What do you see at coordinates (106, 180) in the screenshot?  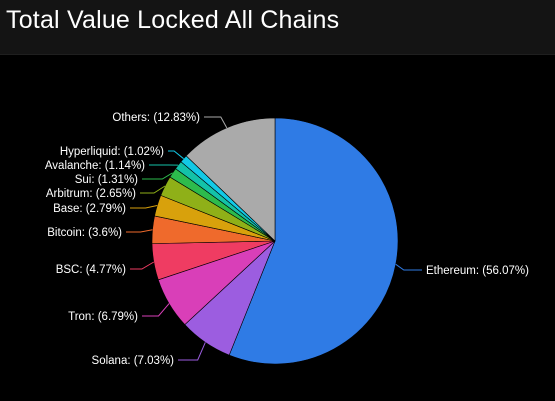 I see `pie-label-sui: Sui: (1.31%)` at bounding box center [106, 180].